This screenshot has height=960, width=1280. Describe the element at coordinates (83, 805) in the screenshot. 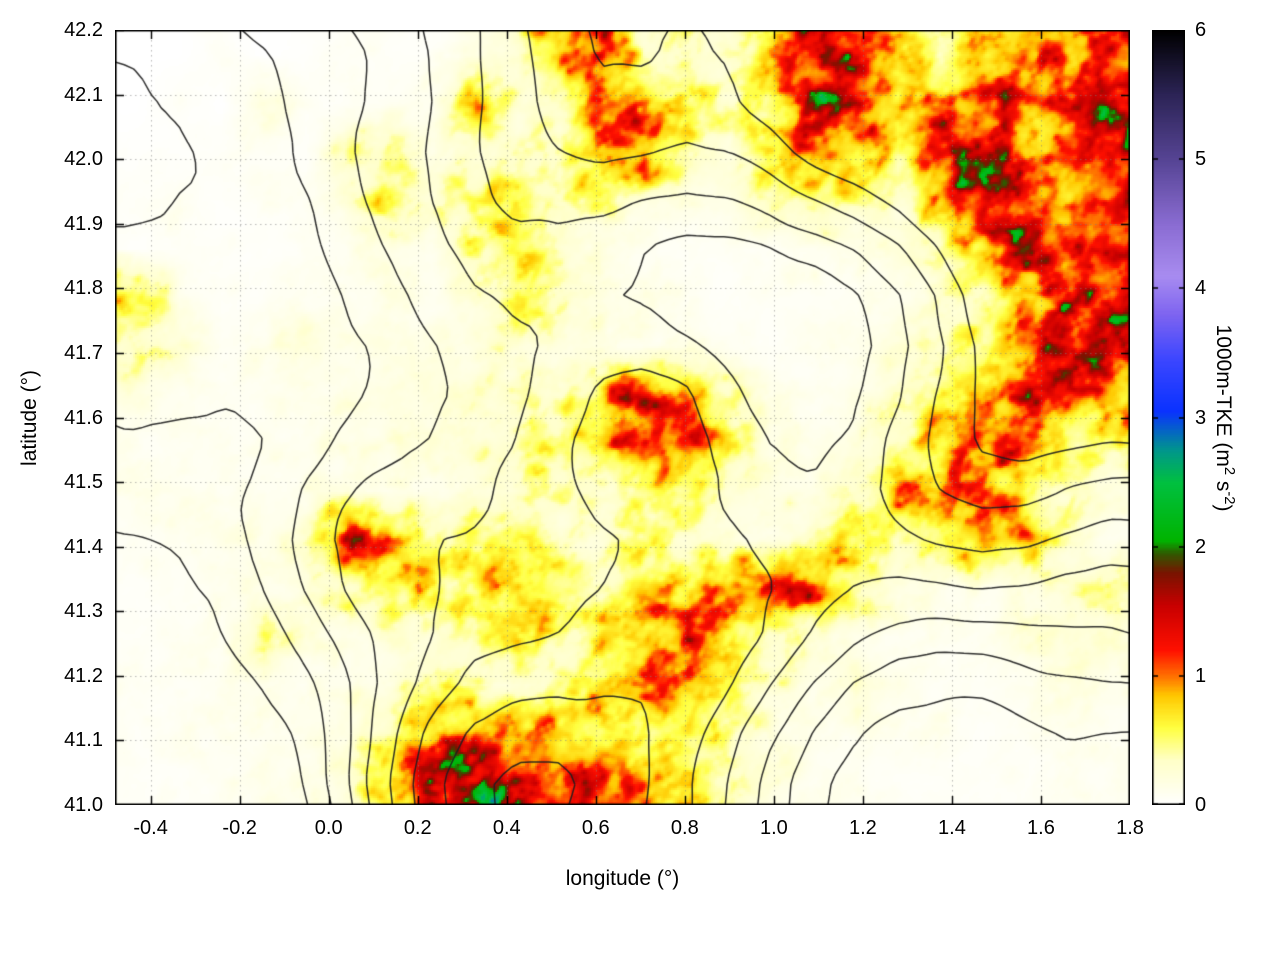

I see `y-tick-label: 41.0` at that location.